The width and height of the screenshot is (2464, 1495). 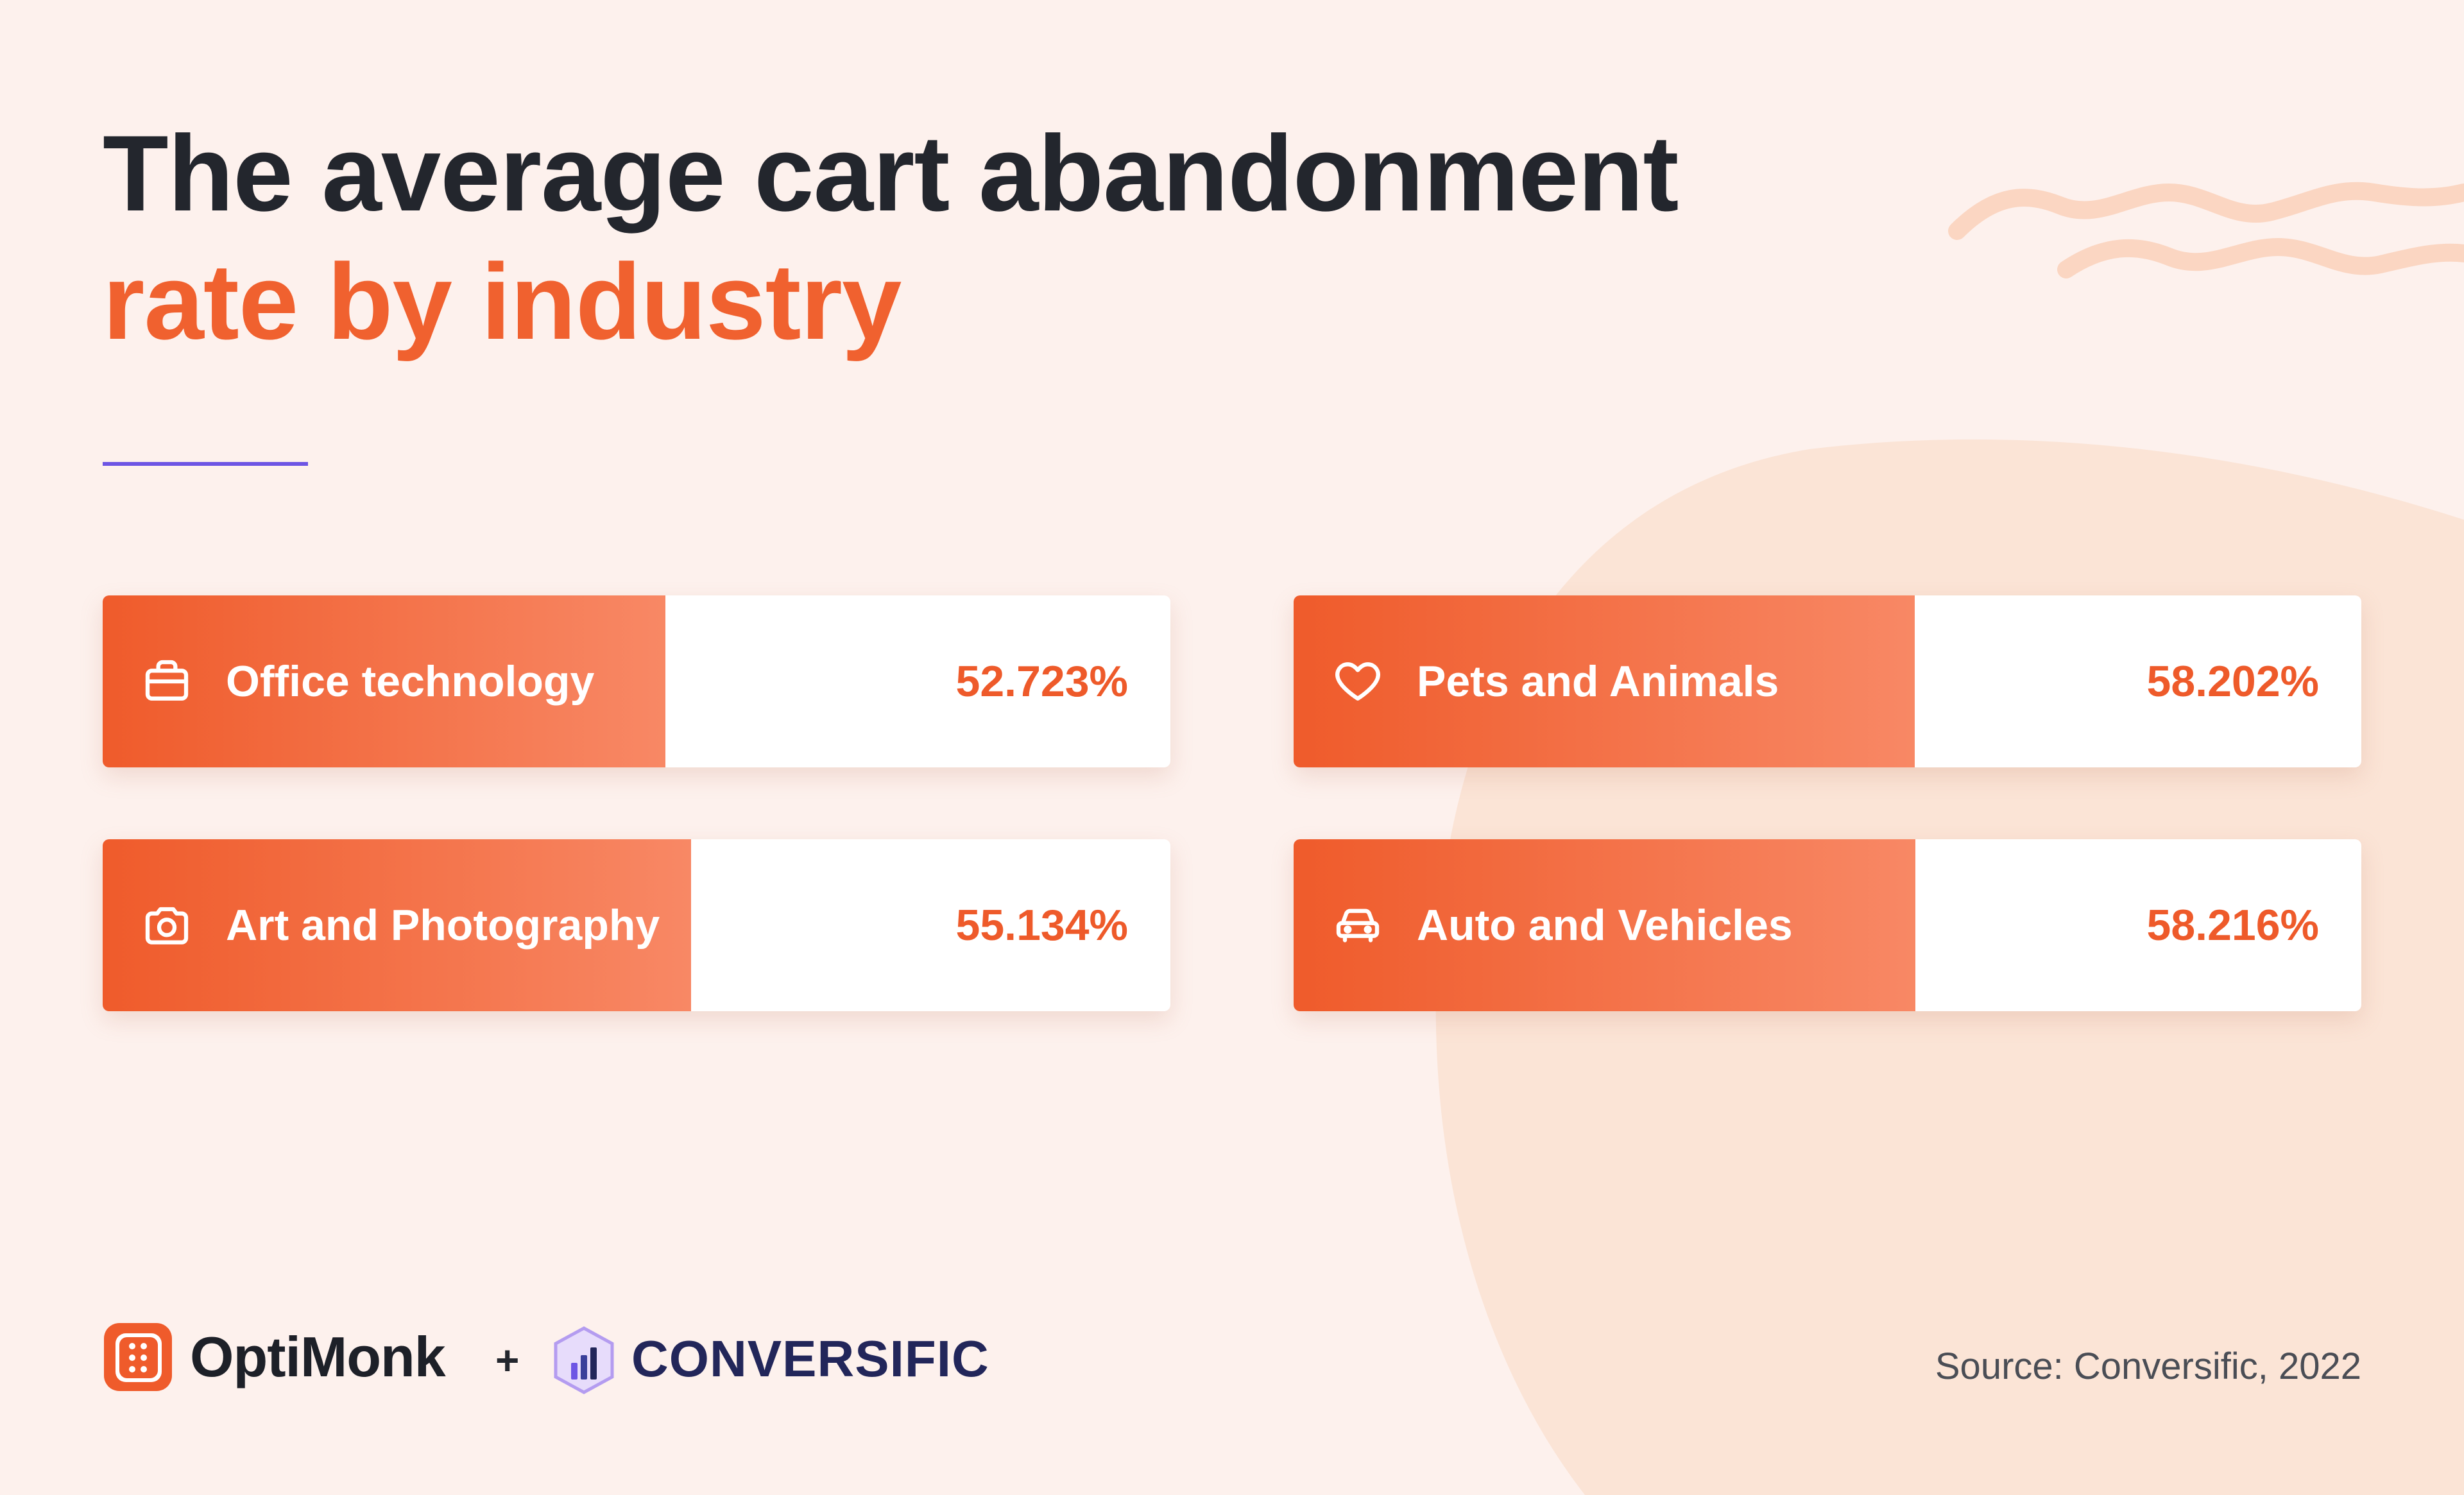 I want to click on source-note: Source: Conversific, 2022, so click(x=2148, y=1367).